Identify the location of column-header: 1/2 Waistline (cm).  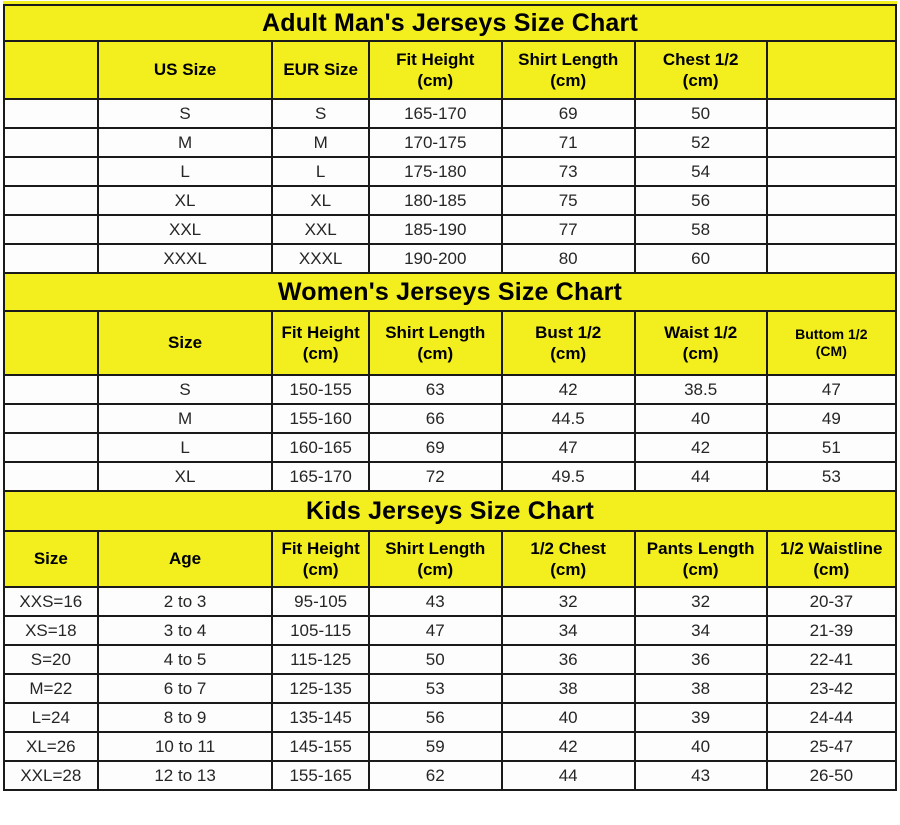
(831, 559).